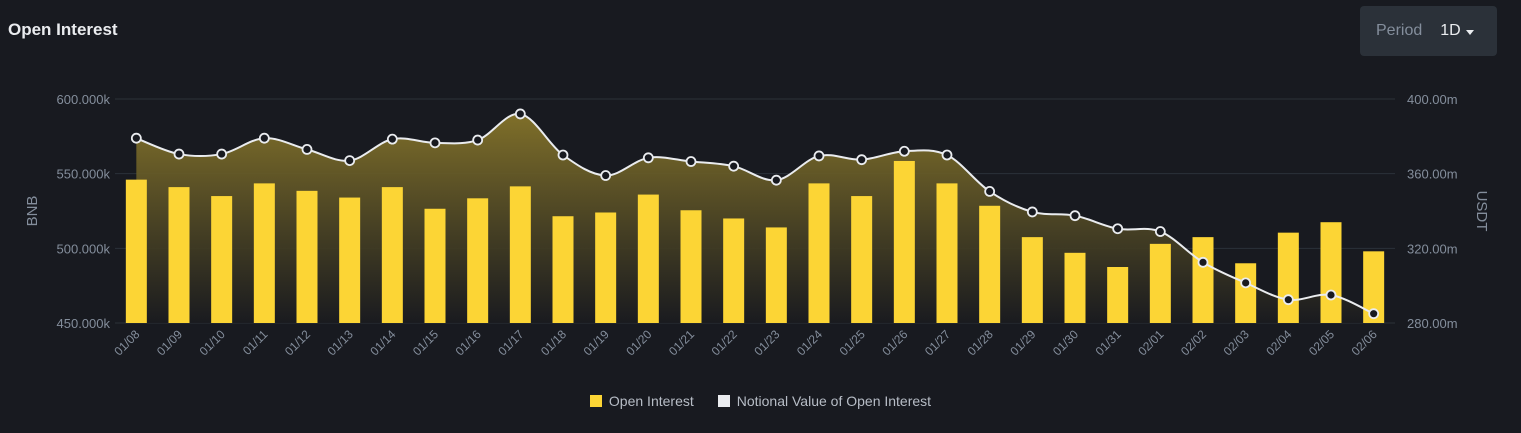  What do you see at coordinates (340, 342) in the screenshot?
I see `x-tick-label: 01/13` at bounding box center [340, 342].